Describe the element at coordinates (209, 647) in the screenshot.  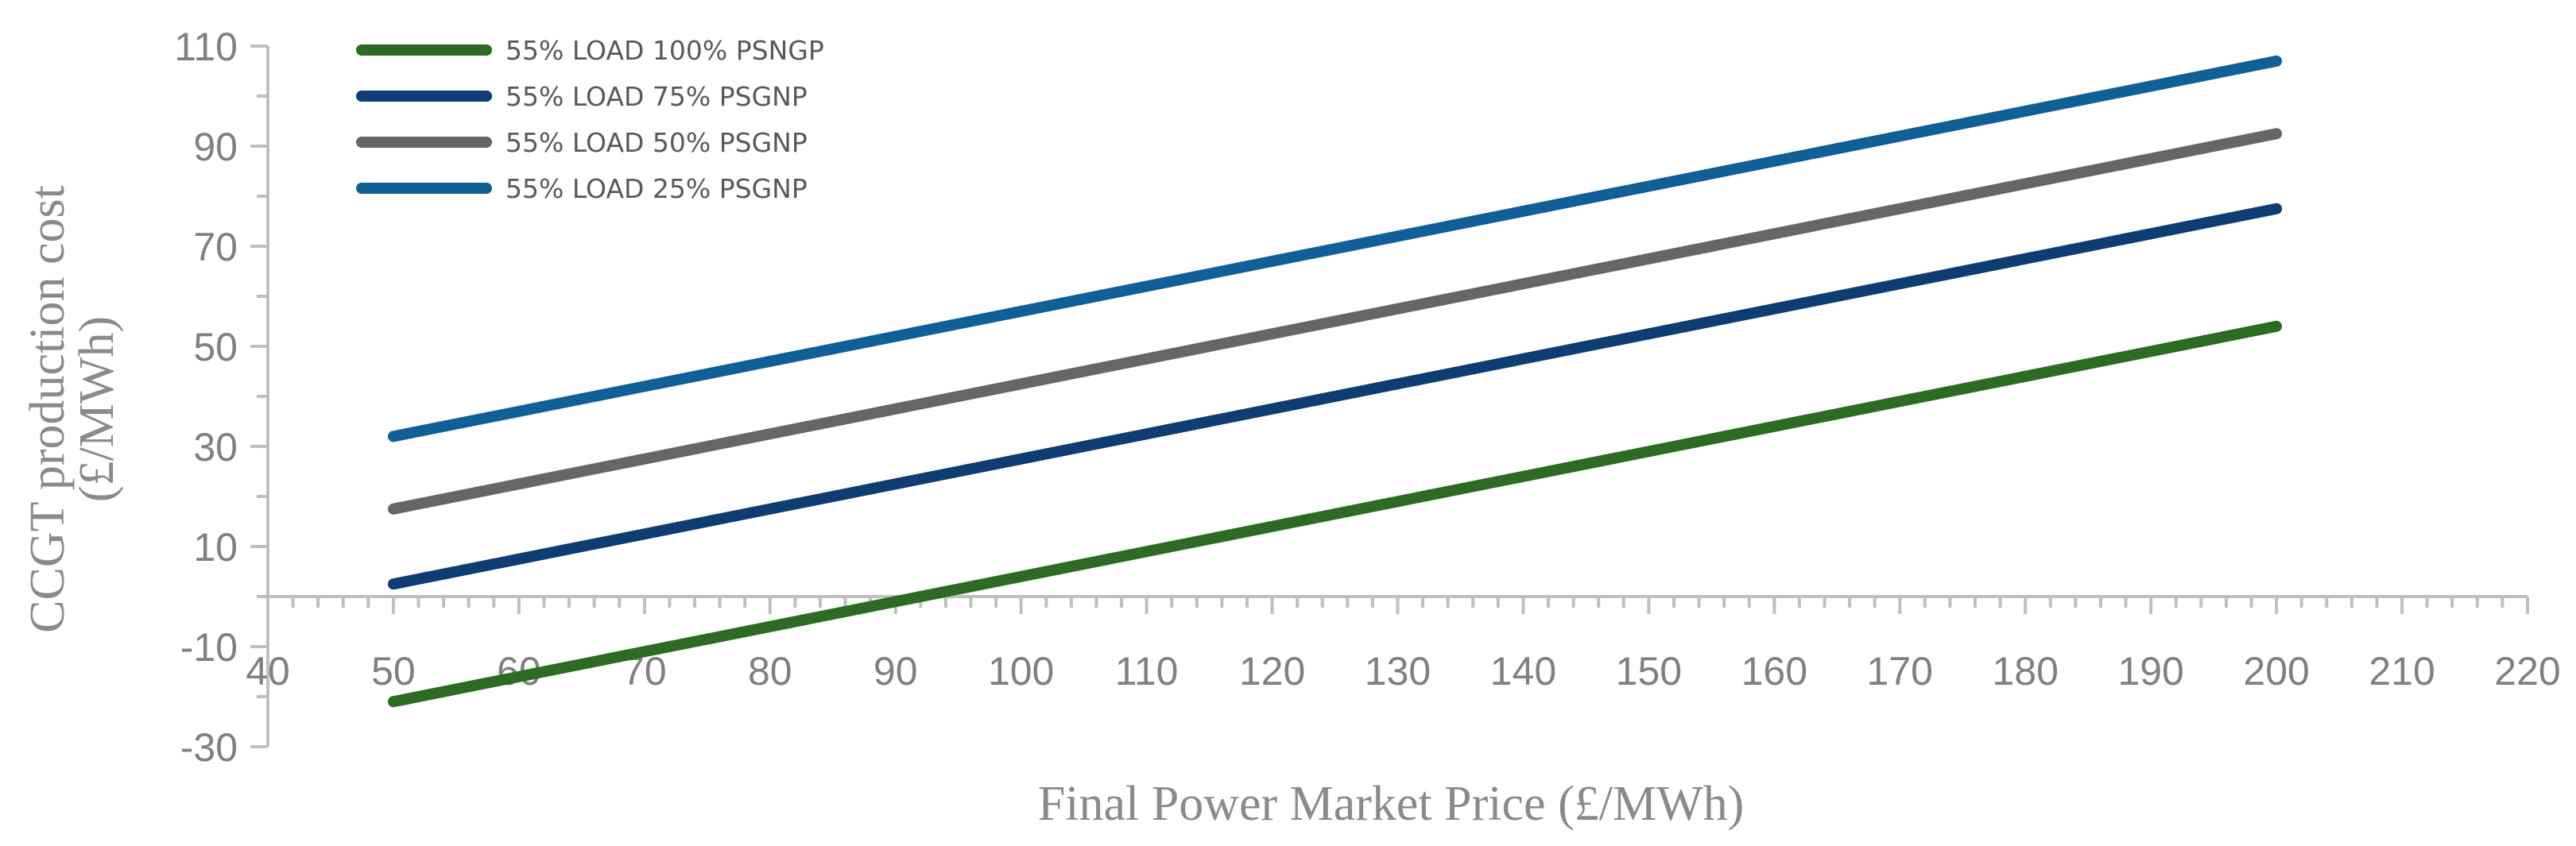
I see `y-tick-label: -10` at that location.